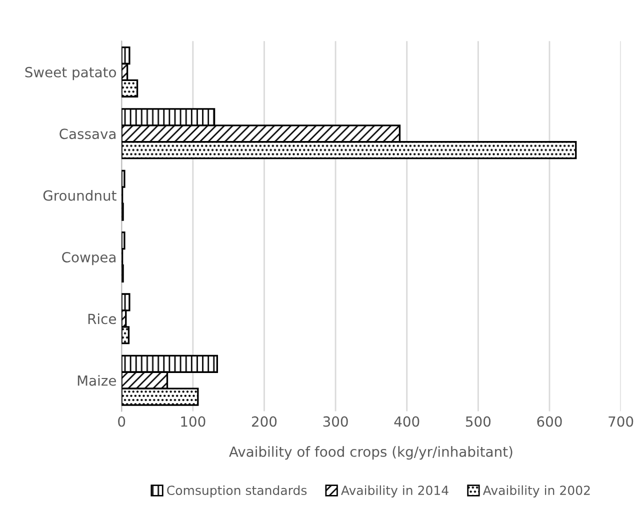 The image size is (640, 514). Describe the element at coordinates (193, 421) in the screenshot. I see `x-tick-label: 100` at that location.